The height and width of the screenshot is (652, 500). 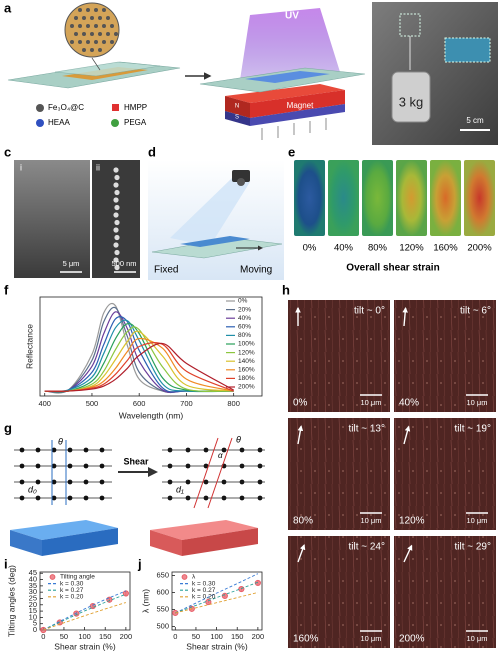 I want to click on lattice-left, so click(x=63, y=474).